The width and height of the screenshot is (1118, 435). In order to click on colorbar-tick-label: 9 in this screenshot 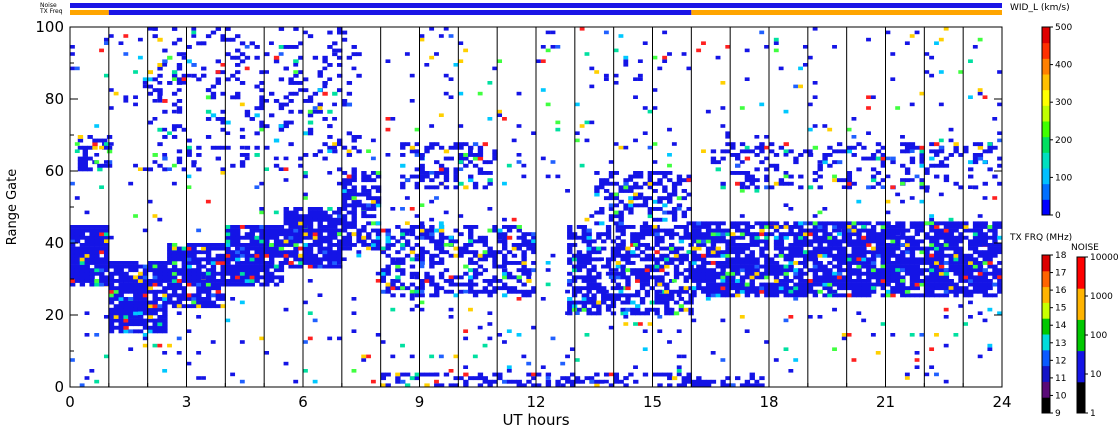, I will do `click(1058, 414)`.